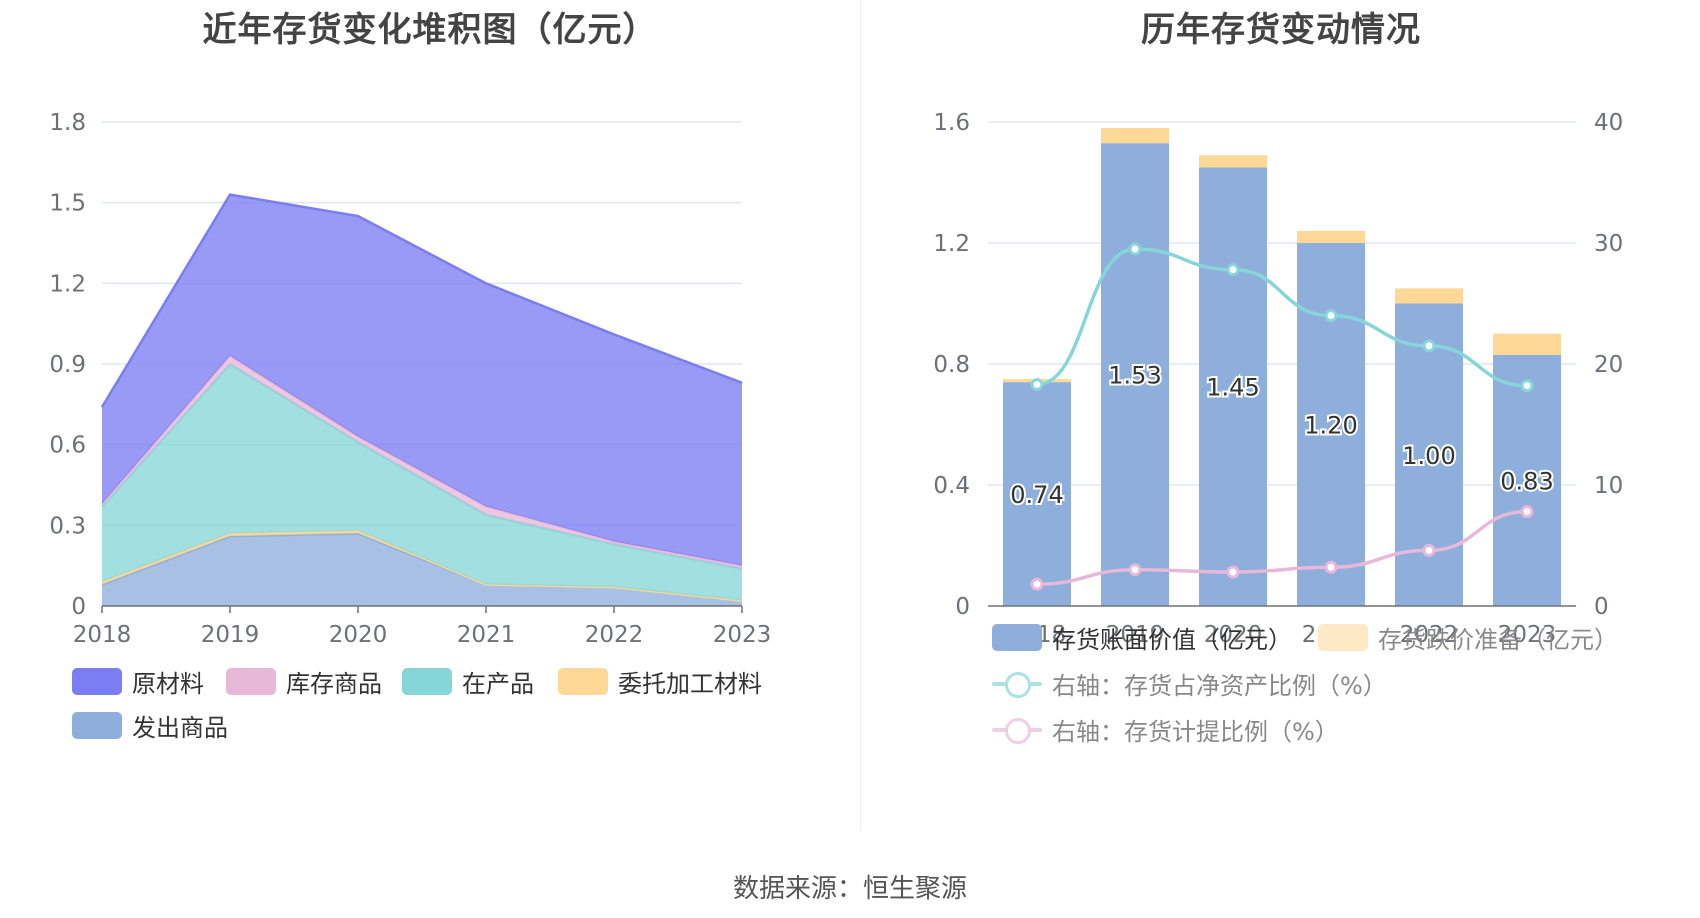 The width and height of the screenshot is (1700, 918). Describe the element at coordinates (1135, 635) in the screenshot. I see `right-x-tick-label: 2019` at that location.